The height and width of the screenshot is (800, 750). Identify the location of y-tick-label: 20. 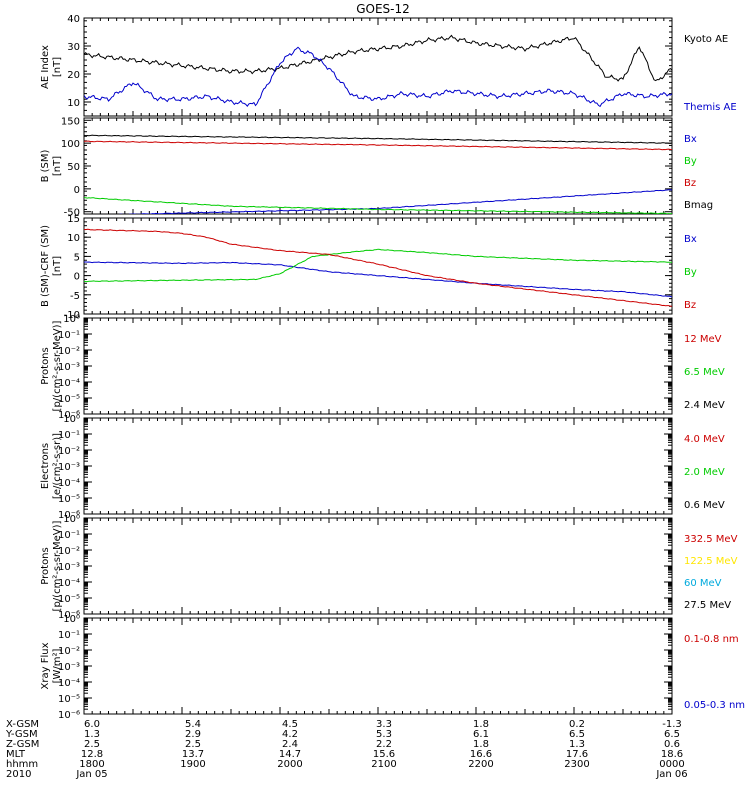
(73, 75).